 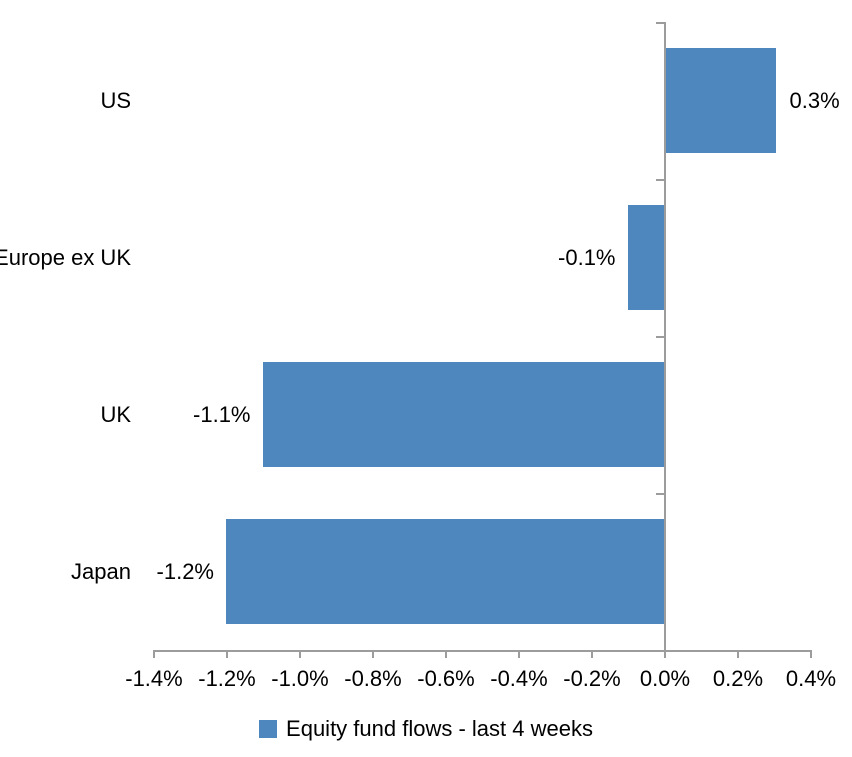 What do you see at coordinates (115, 100) in the screenshot?
I see `category-label-us: US` at bounding box center [115, 100].